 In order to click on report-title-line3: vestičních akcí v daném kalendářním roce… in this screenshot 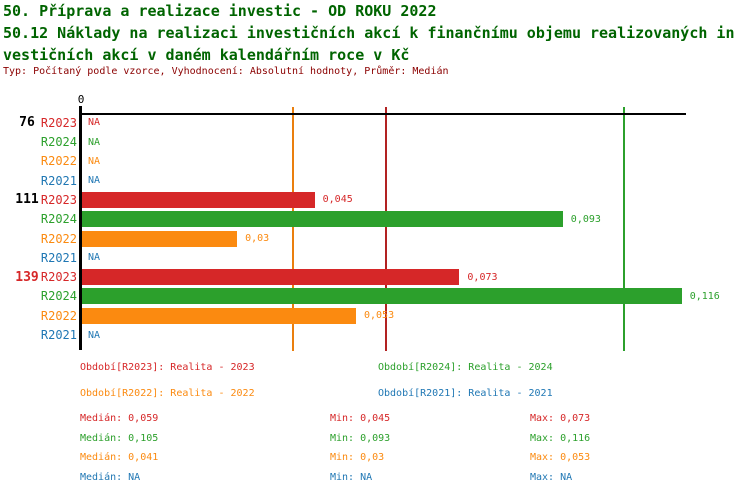, I will do `click(206, 55)`.